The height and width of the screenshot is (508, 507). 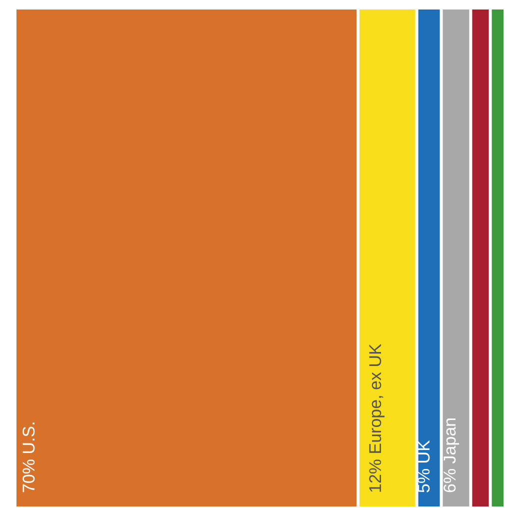 What do you see at coordinates (29, 457) in the screenshot?
I see `data-label: 70% U.S.` at bounding box center [29, 457].